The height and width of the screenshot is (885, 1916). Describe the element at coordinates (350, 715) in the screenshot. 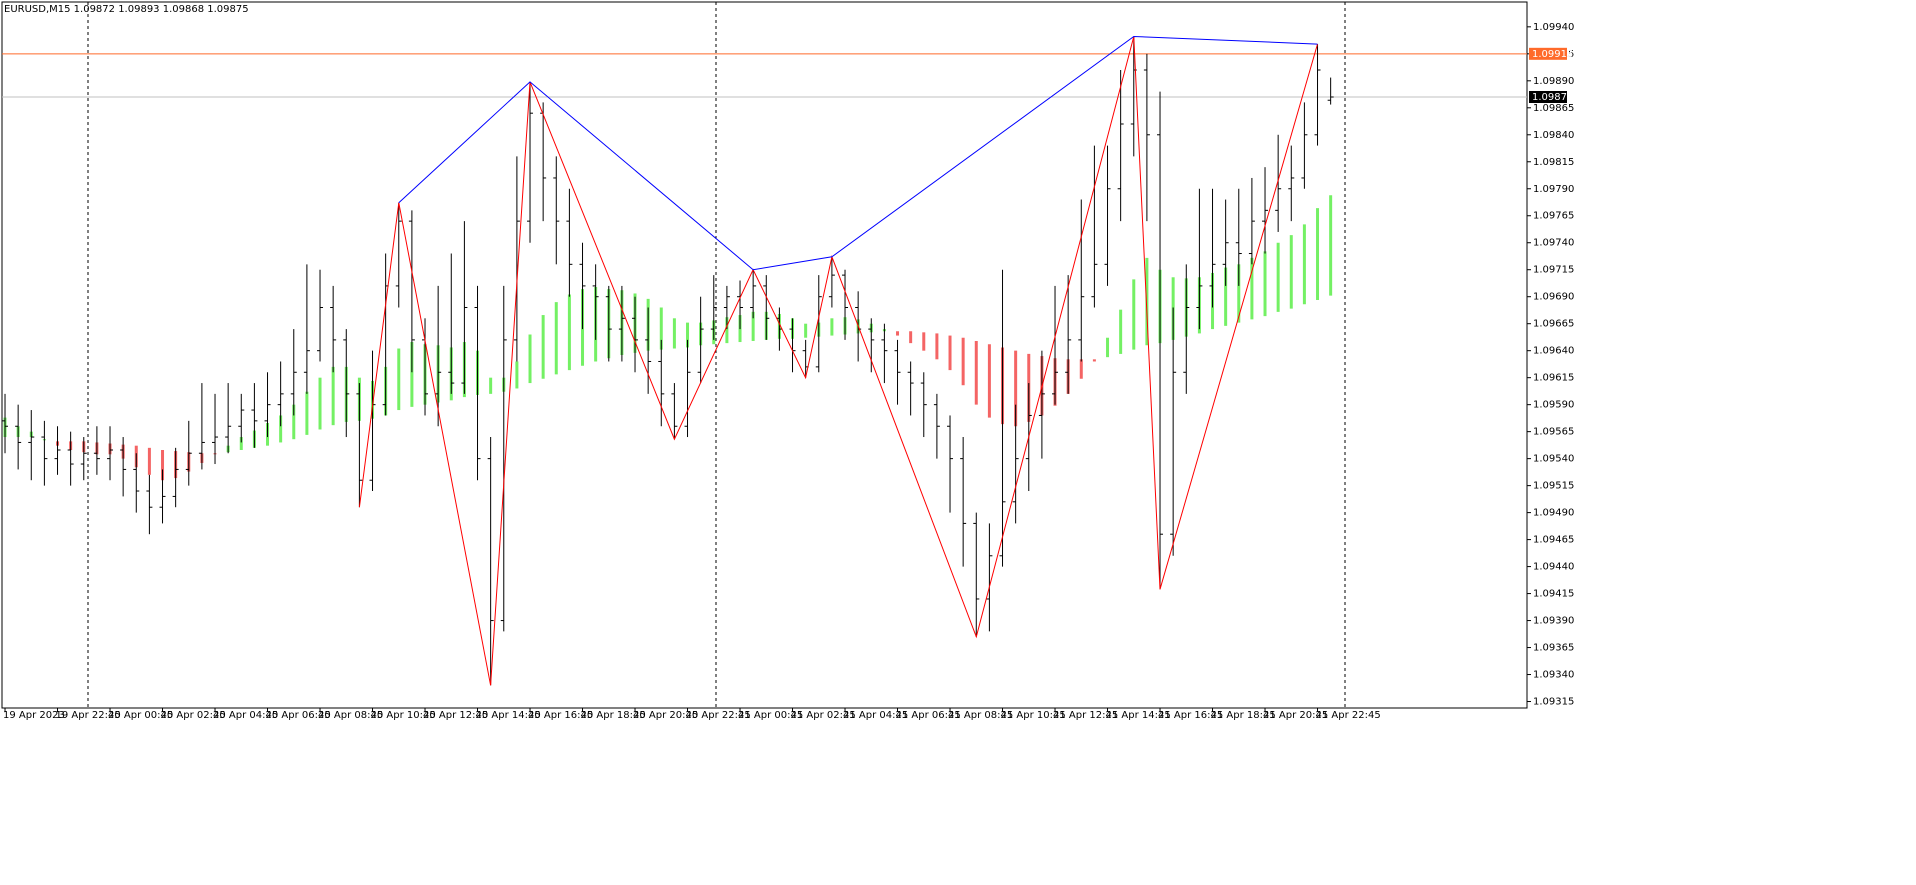

I see `x-tick-label: 20 Apr 08:45` at that location.